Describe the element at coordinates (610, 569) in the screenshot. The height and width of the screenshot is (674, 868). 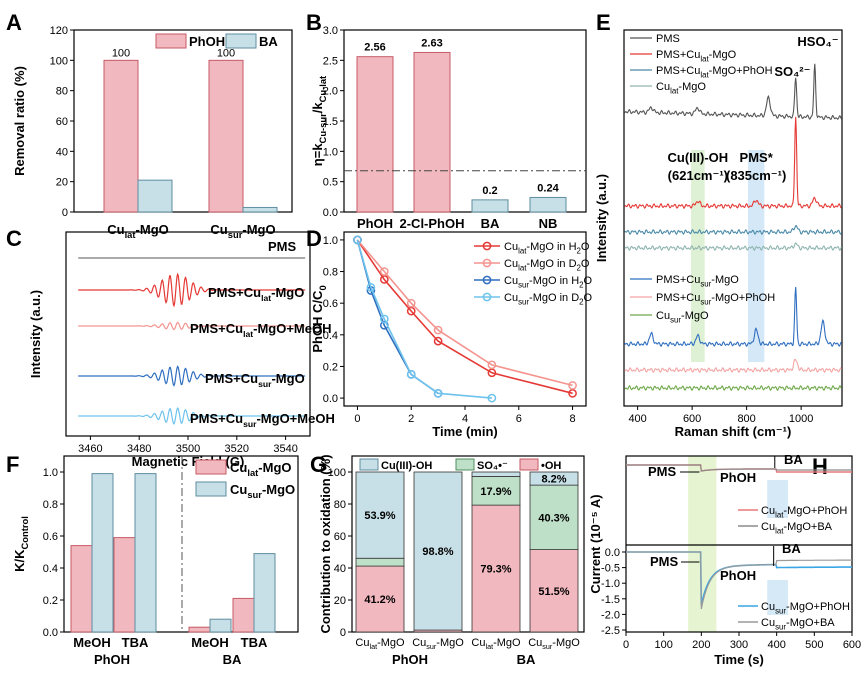
I see `y-tick-label: -0.5` at that location.